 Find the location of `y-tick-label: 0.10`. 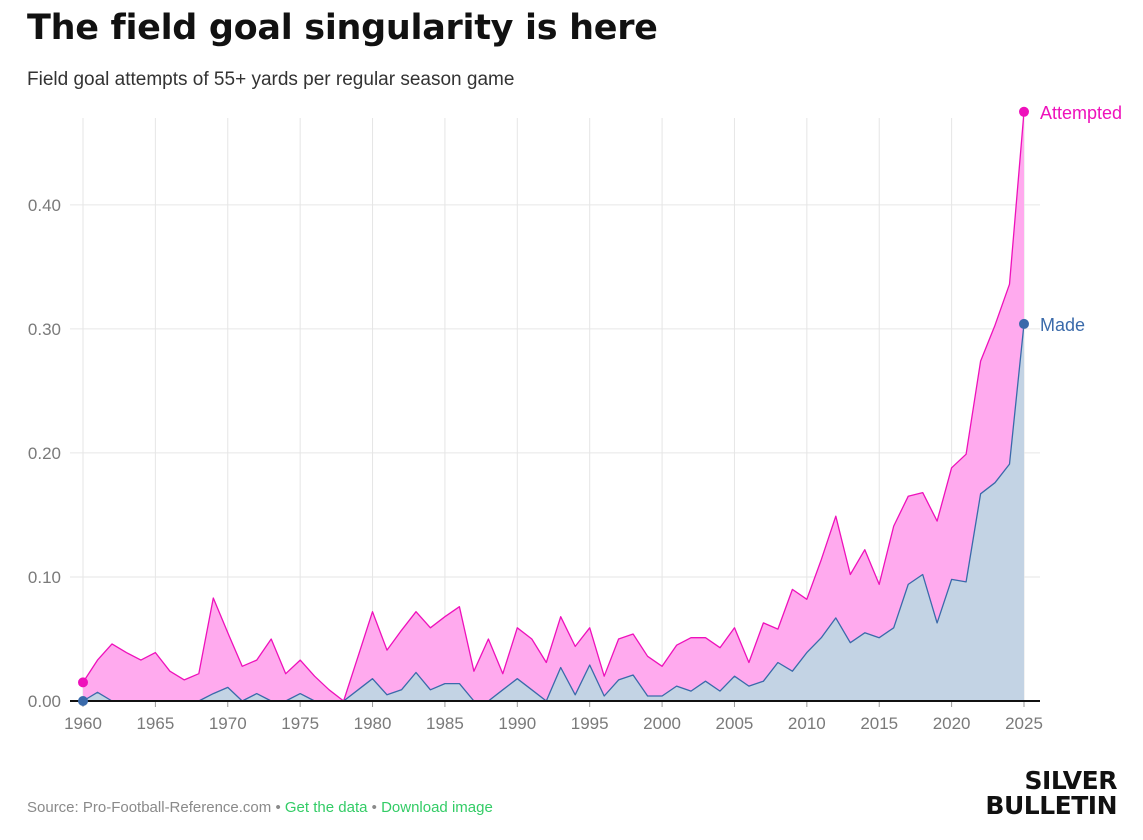

y-tick-label: 0.10 is located at coordinates (44, 577).